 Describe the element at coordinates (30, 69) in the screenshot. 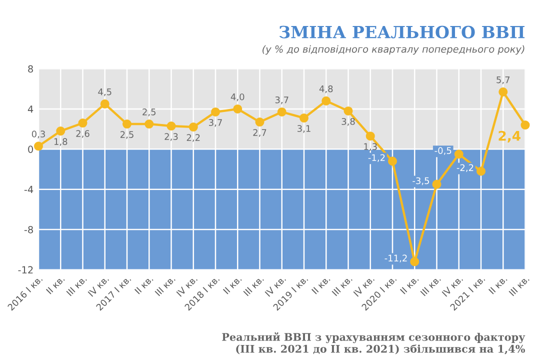

I see `y-tick-label: 8` at that location.